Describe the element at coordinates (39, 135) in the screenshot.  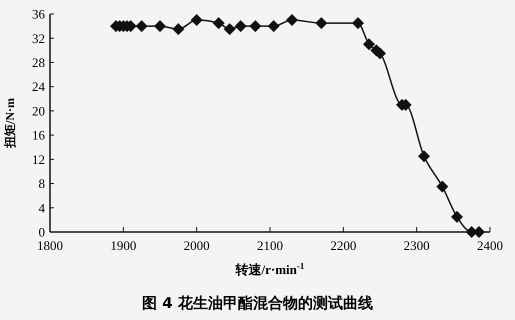
I see `y-tick-label: 16` at that location.